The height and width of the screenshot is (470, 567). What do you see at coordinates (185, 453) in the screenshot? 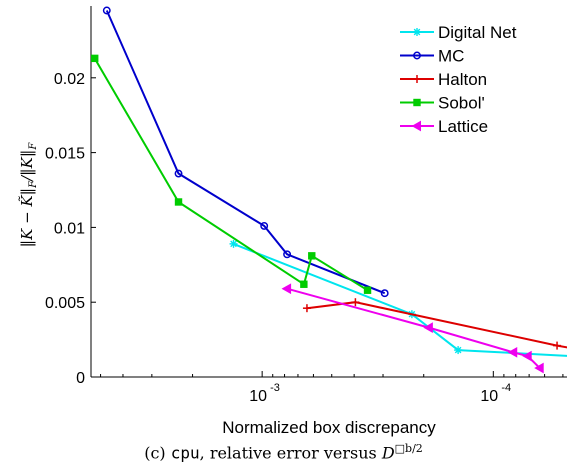
I see `caption-code: cpu` at bounding box center [185, 453].